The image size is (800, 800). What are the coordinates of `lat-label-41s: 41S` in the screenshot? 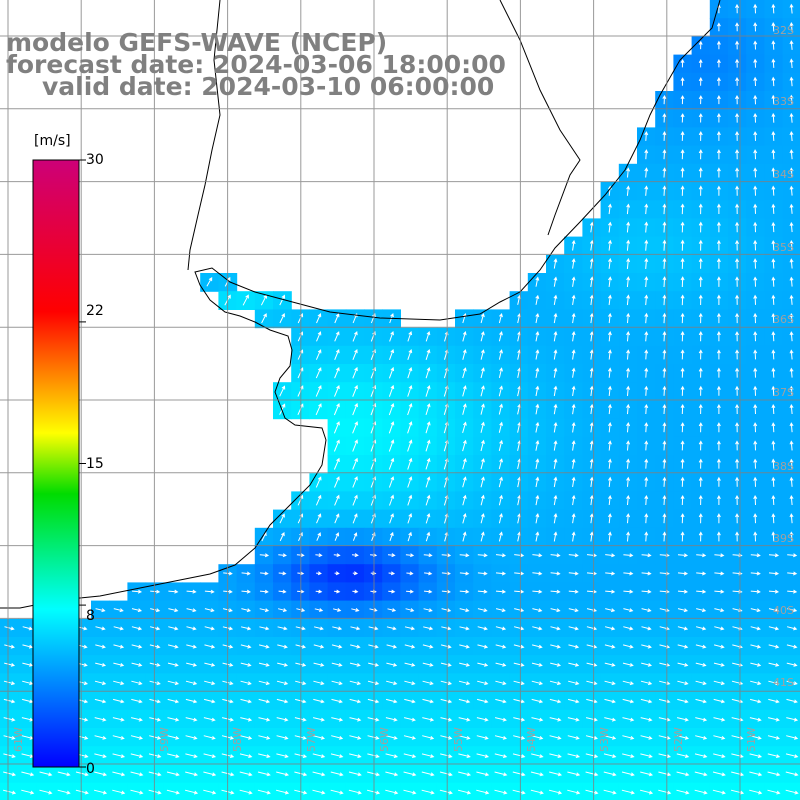 It's located at (783, 682).